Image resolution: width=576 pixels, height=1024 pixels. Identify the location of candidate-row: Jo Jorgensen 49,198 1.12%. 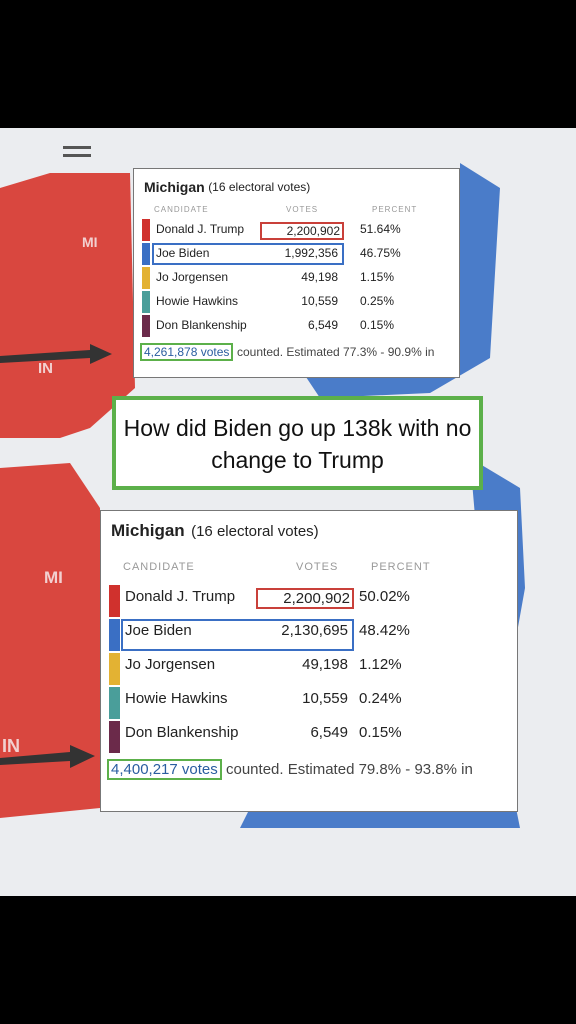
(293, 669).